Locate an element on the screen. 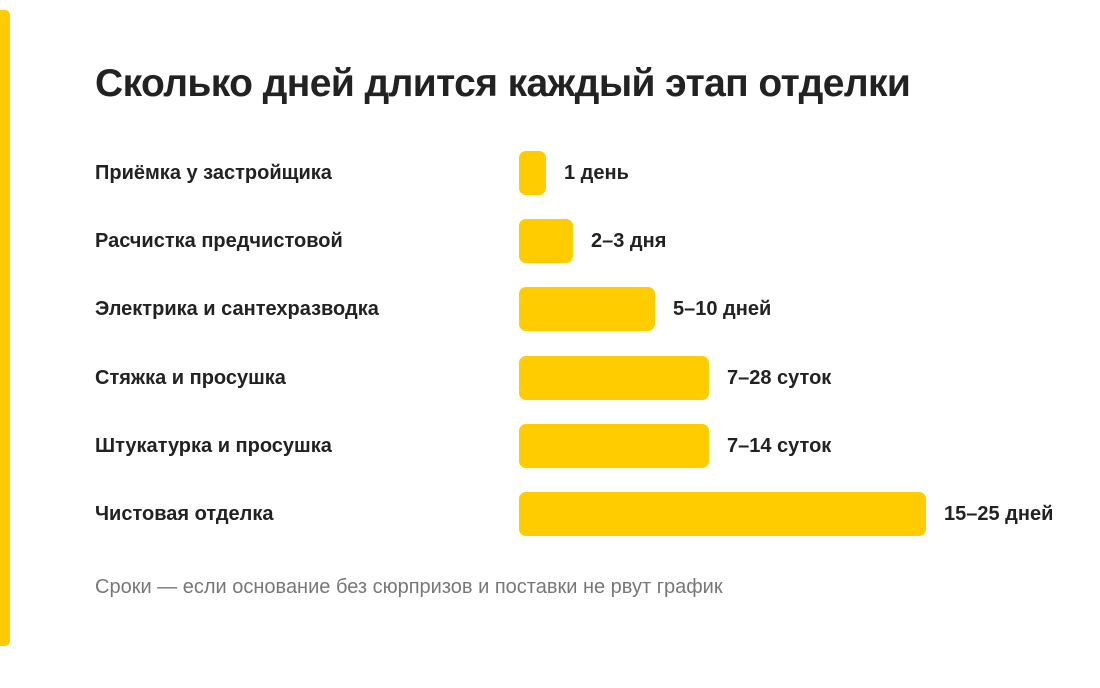 Image resolution: width=1100 pixels, height=688 pixels. duration-label: 15–25 дней is located at coordinates (999, 514).